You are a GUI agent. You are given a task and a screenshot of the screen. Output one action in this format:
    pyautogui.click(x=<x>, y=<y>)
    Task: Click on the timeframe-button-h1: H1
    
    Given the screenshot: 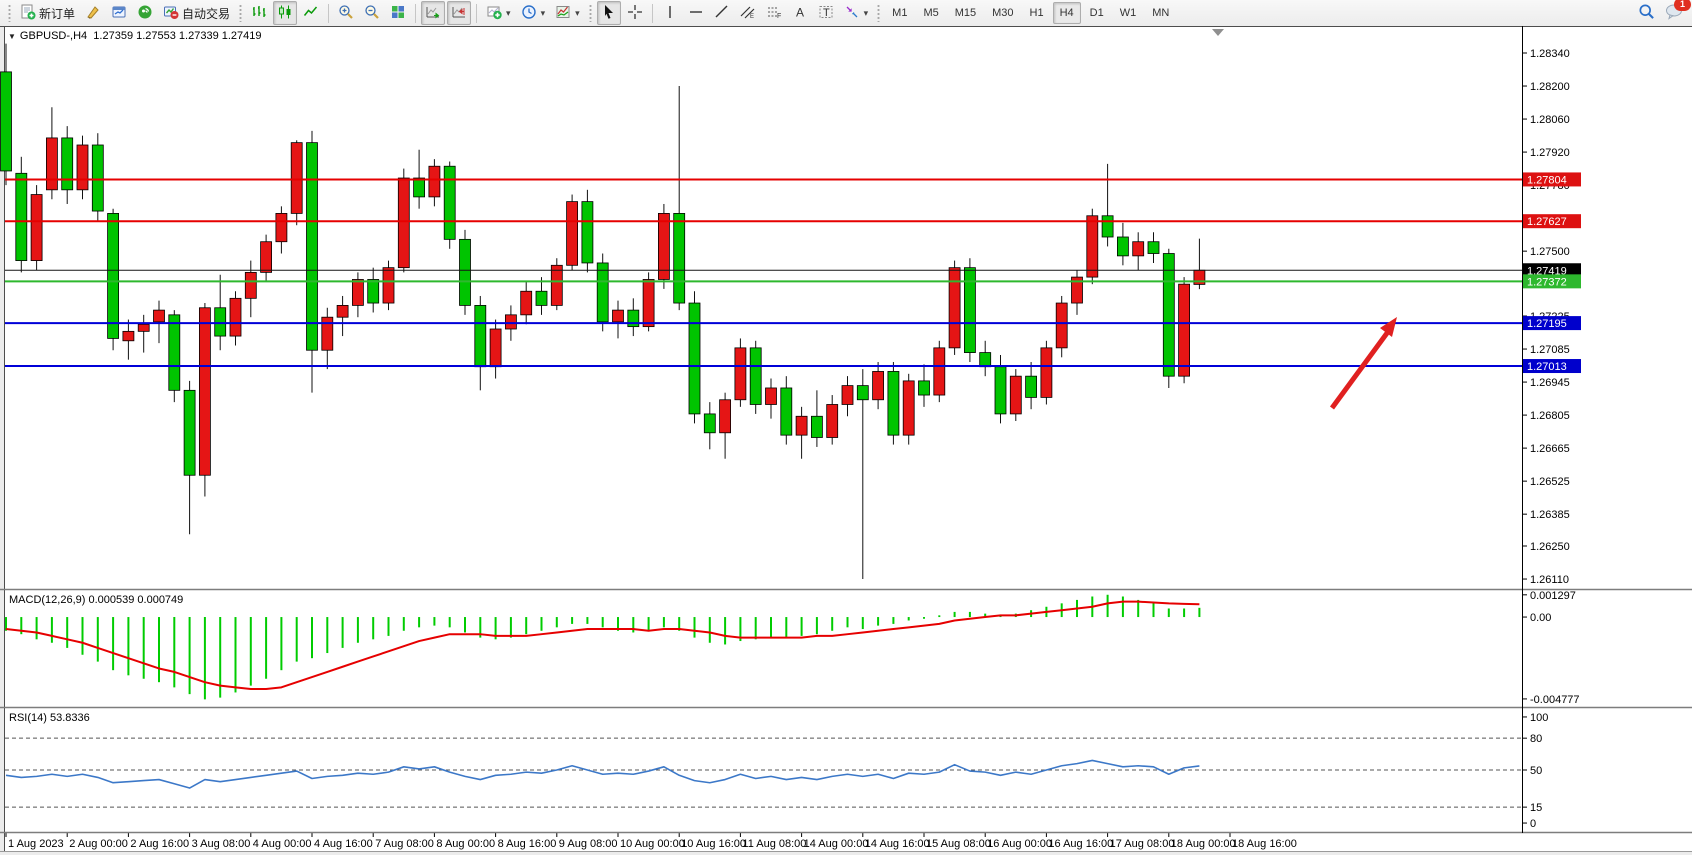 What is the action you would take?
    pyautogui.click(x=1036, y=13)
    